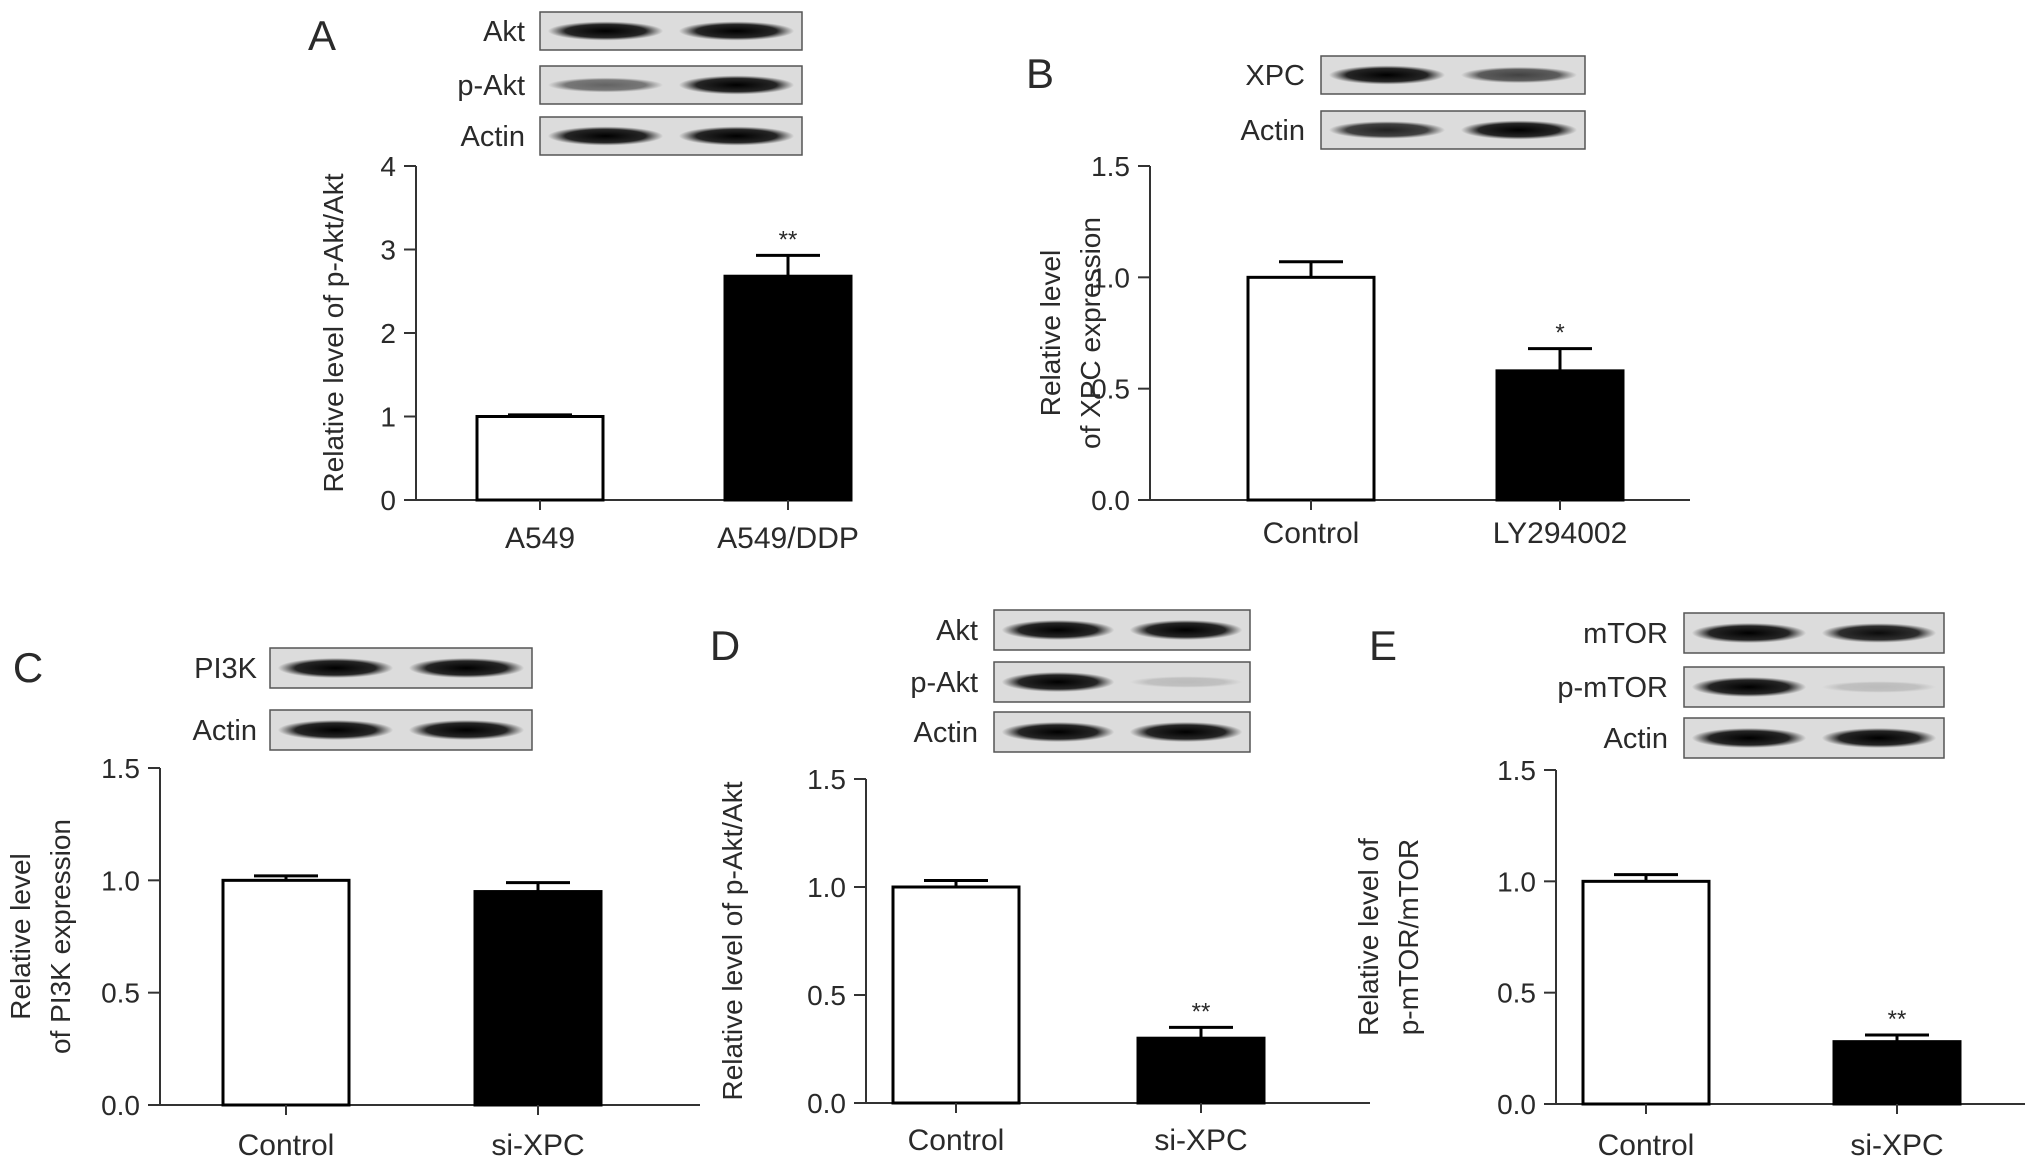 This screenshot has width=2032, height=1165. What do you see at coordinates (1413, 102) in the screenshot?
I see `western-blot: XPC Actin` at bounding box center [1413, 102].